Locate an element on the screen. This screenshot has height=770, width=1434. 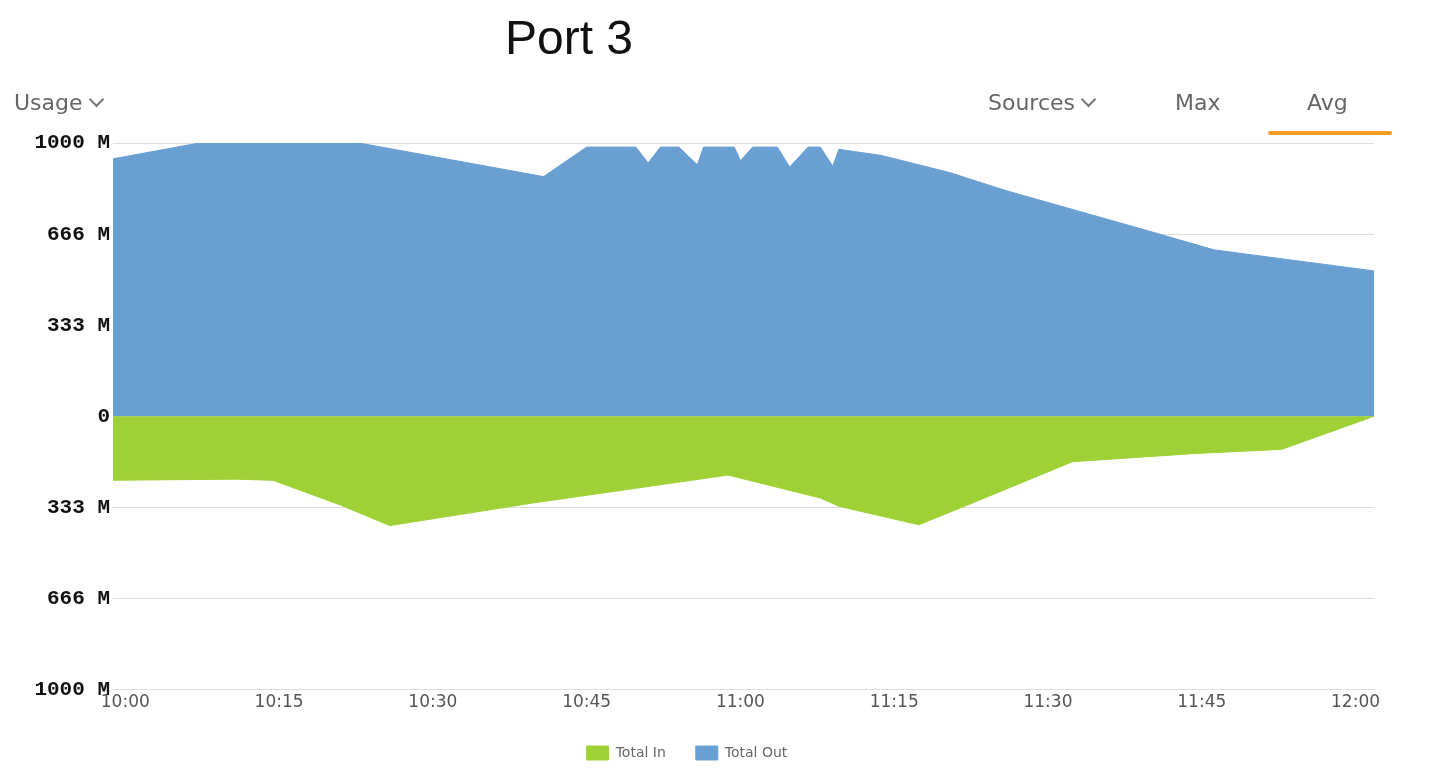
x-tick-label: 12:00 is located at coordinates (1356, 701).